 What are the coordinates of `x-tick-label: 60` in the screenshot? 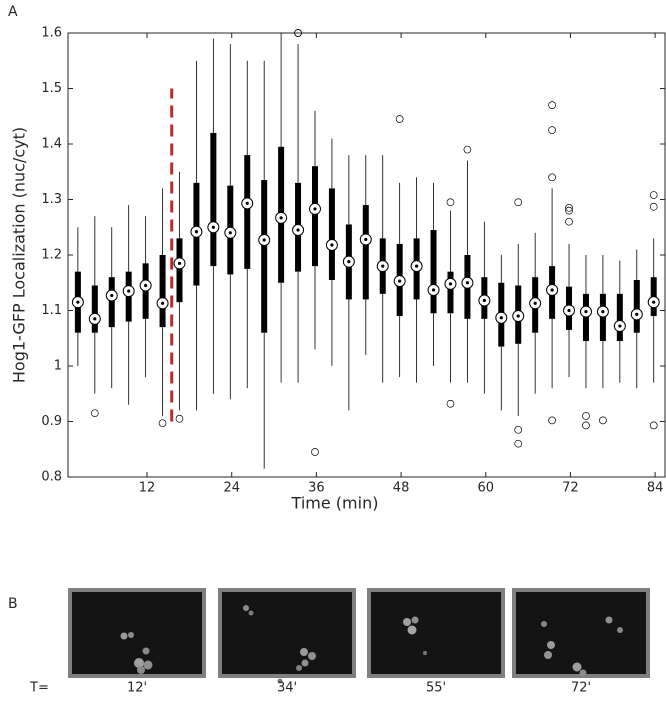 It's located at (485, 488).